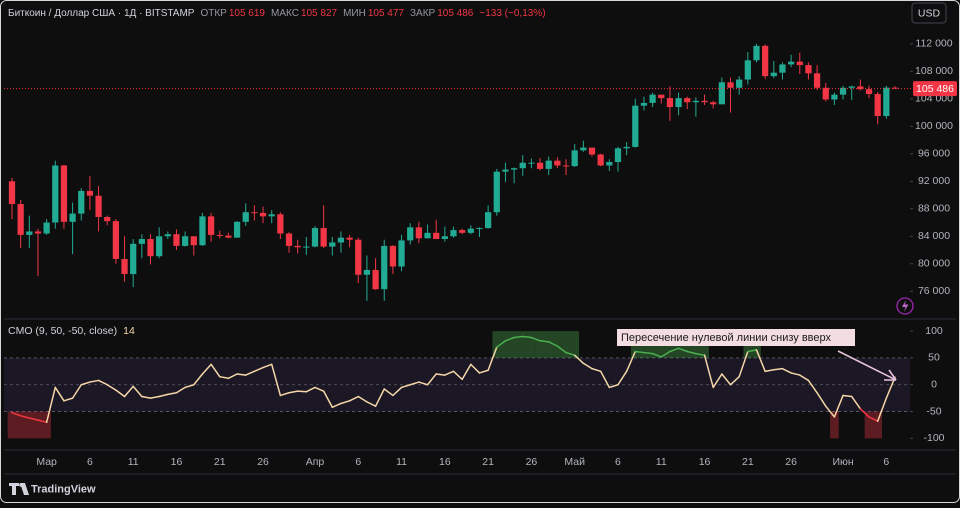 This screenshot has height=508, width=960. What do you see at coordinates (934, 236) in the screenshot?
I see `y-tick-label: 84 000` at bounding box center [934, 236].